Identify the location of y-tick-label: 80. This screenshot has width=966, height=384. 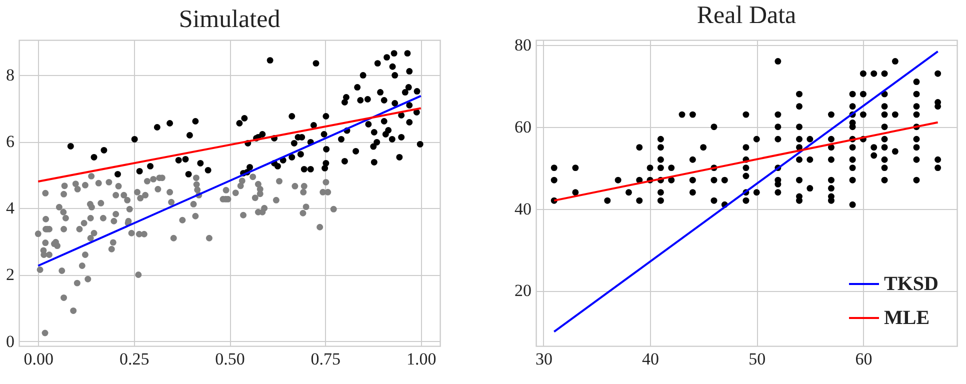
(523, 44).